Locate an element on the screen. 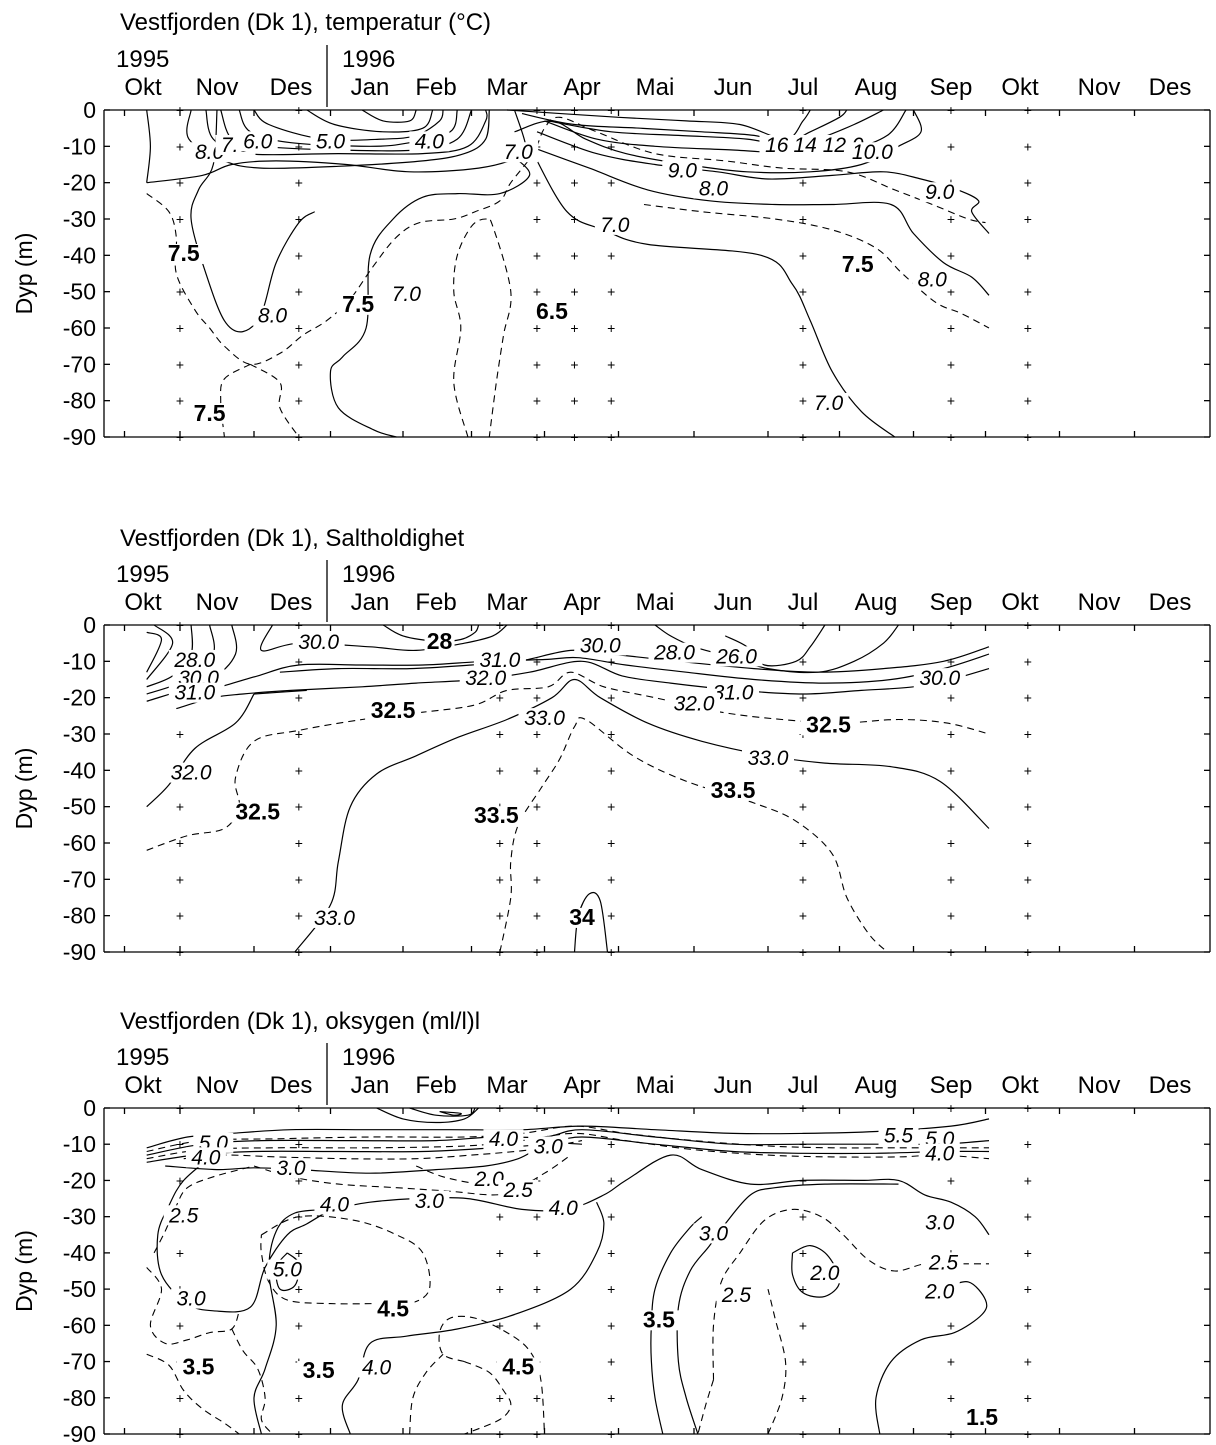 The width and height of the screenshot is (1216, 1445). month-label: Nov is located at coordinates (1099, 1085).